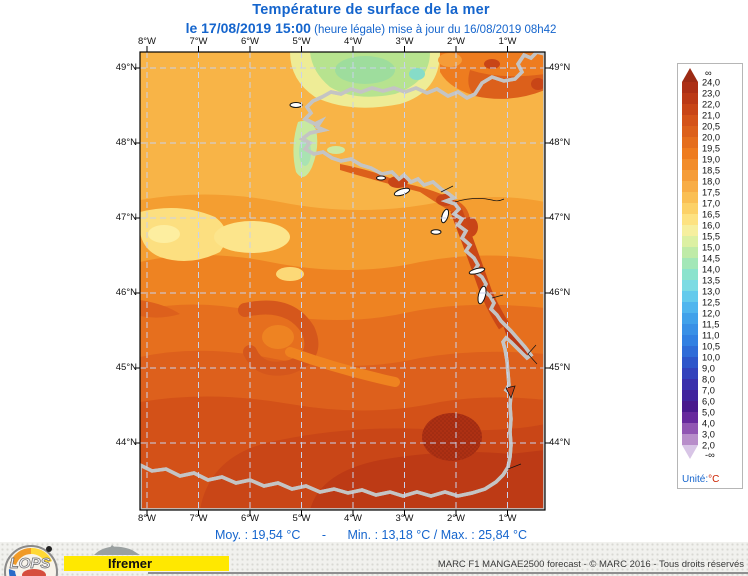 The height and width of the screenshot is (576, 748). I want to click on lon-label-top: 3°W, so click(404, 41).